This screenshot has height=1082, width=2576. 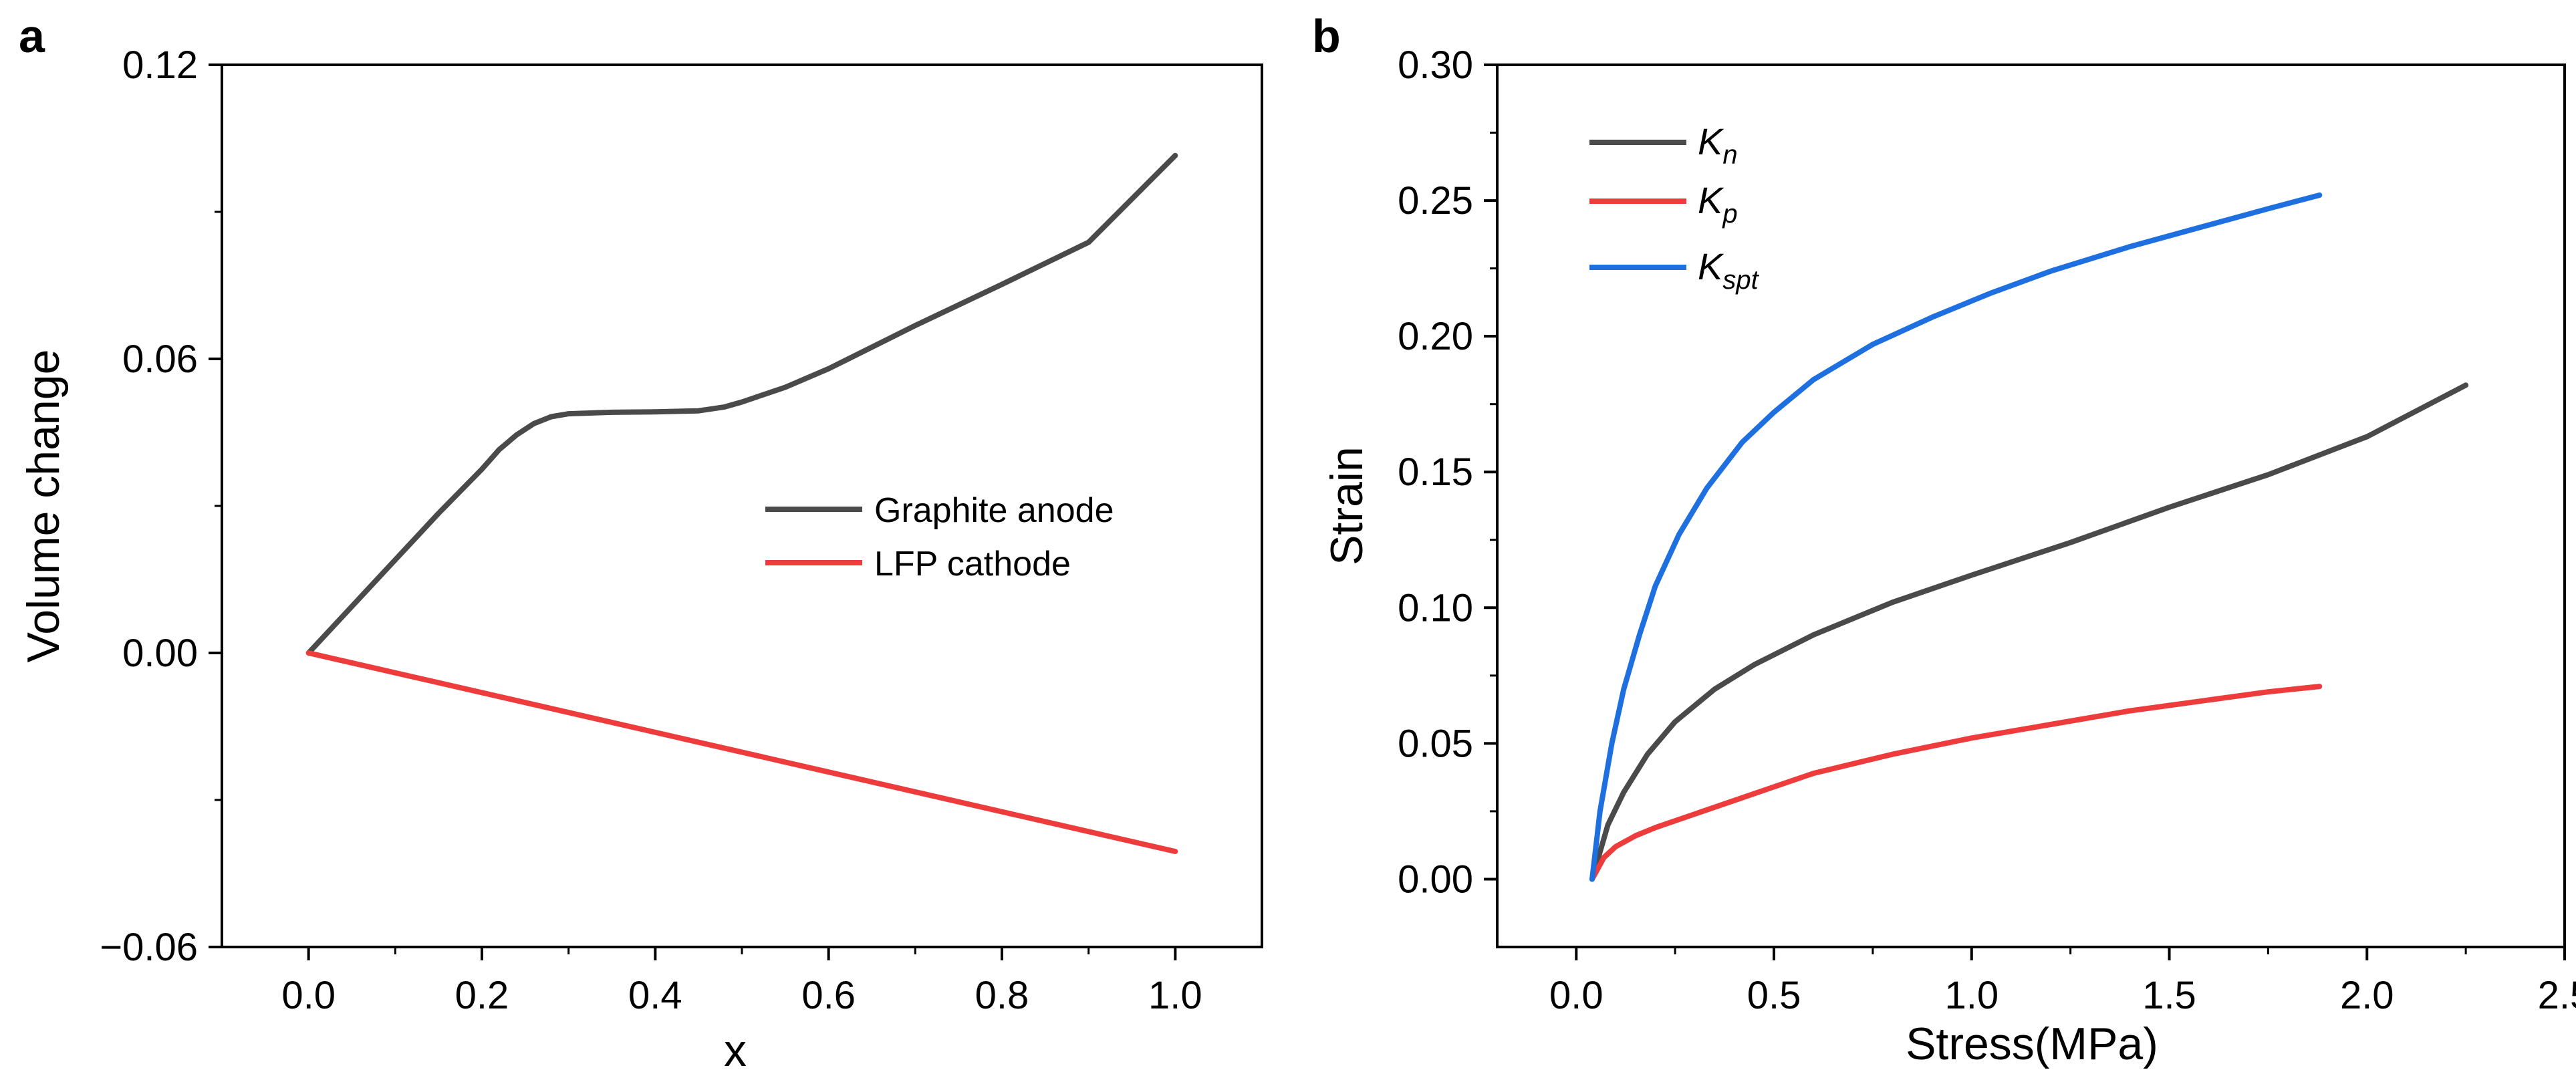 I want to click on panel-b-x-axis-label: Stress(MPa), so click(x=2032, y=1044).